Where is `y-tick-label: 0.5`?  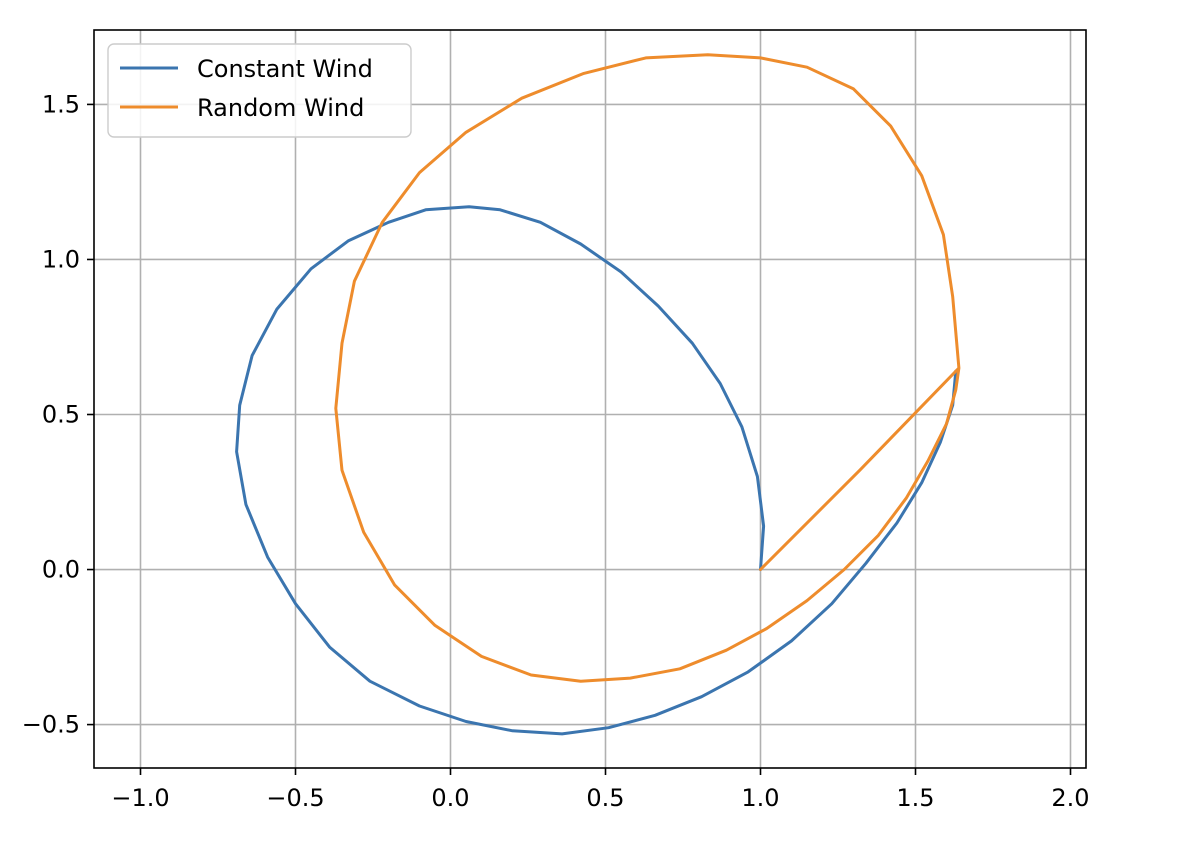 y-tick-label: 0.5 is located at coordinates (61, 415).